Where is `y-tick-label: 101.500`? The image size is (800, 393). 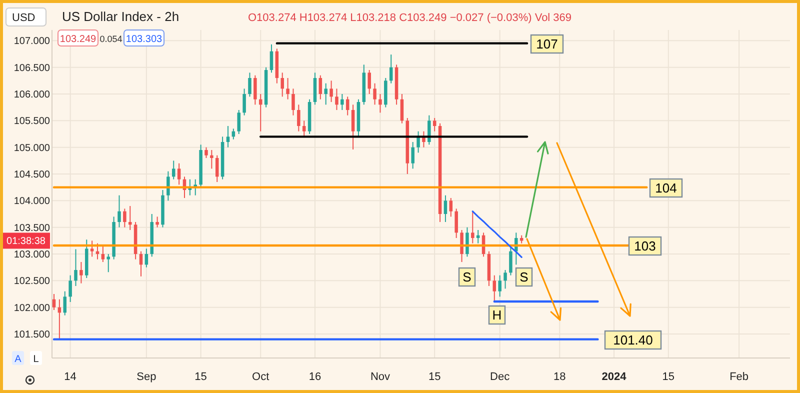
y-tick-label: 101.500 is located at coordinates (32, 335).